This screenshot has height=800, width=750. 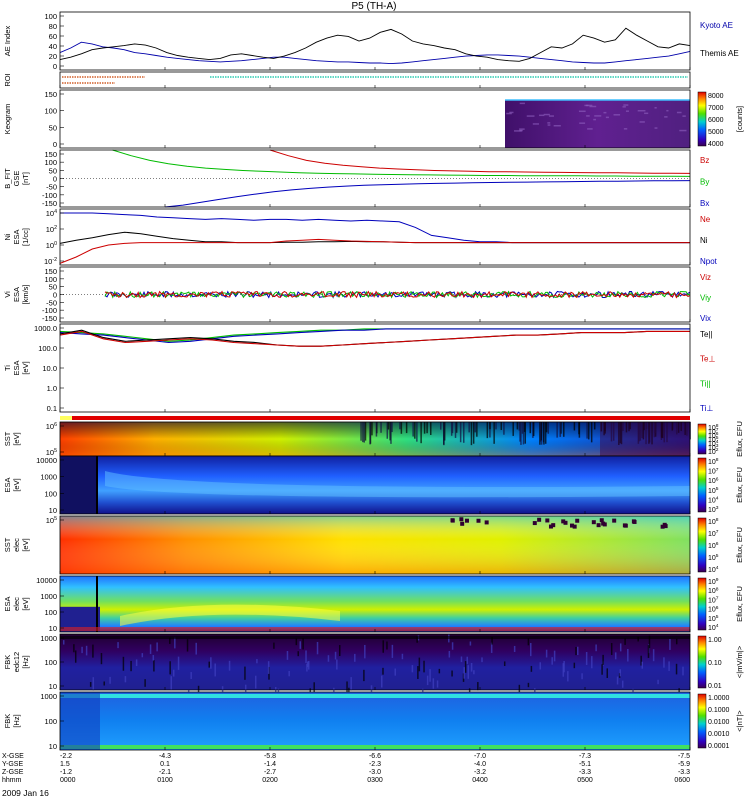 I want to click on colorbar, so click(x=702, y=604).